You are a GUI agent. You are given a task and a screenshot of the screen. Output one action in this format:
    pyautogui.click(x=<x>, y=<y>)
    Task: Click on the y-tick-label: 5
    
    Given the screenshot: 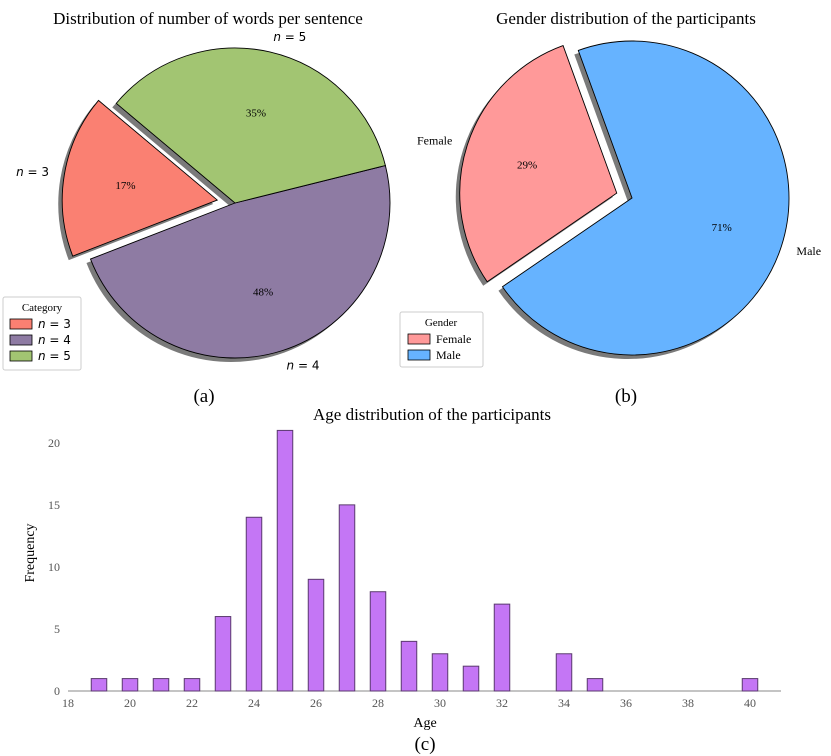 What is the action you would take?
    pyautogui.click(x=57, y=629)
    